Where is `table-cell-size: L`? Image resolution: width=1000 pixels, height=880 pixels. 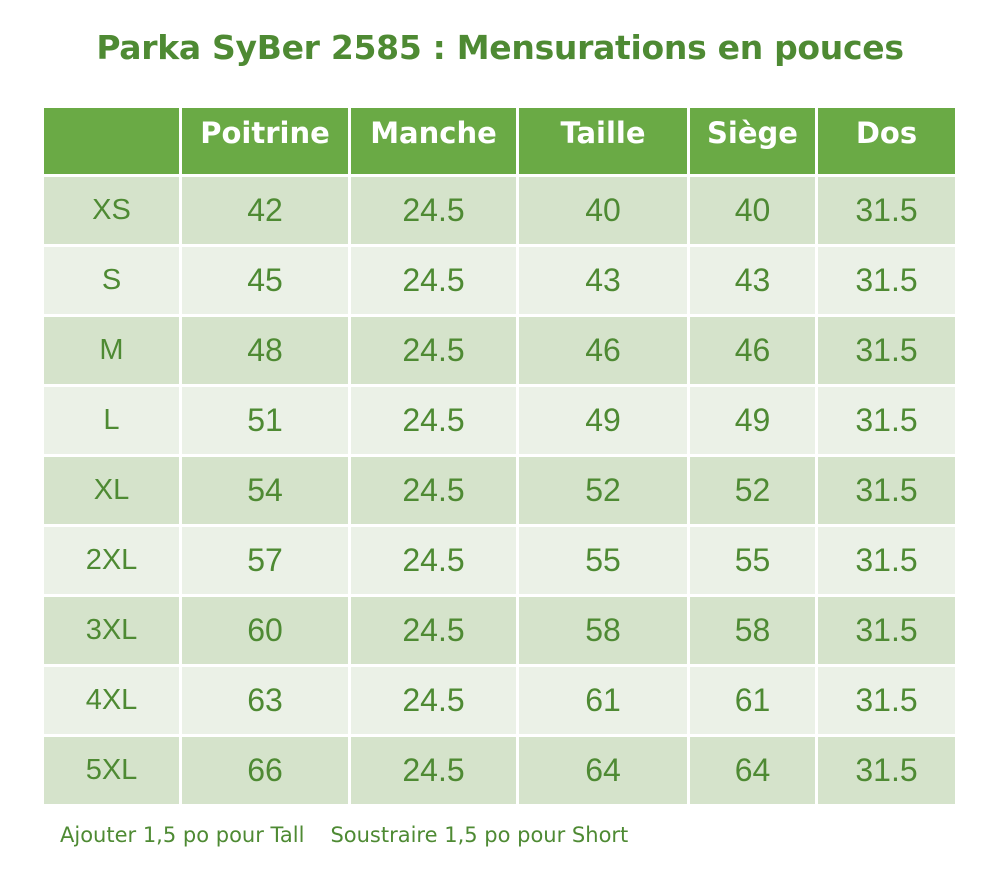
table-cell-size: L is located at coordinates (111, 420).